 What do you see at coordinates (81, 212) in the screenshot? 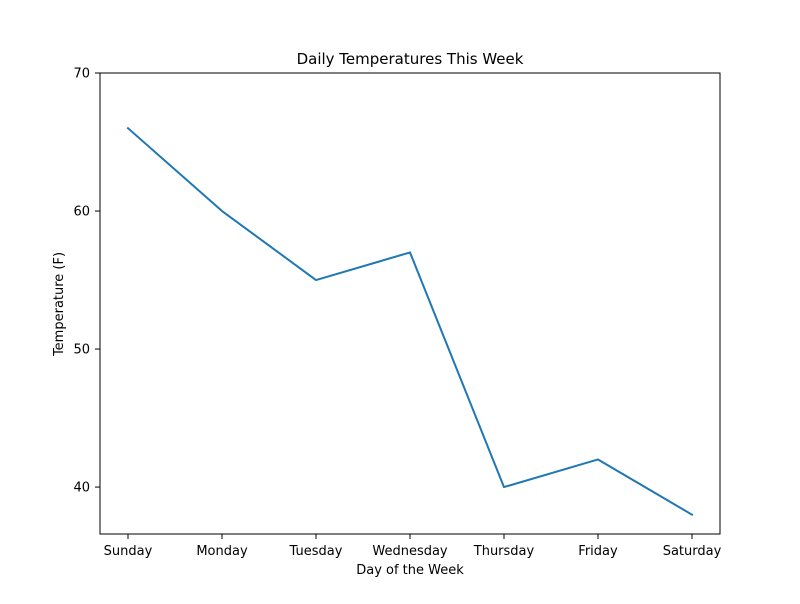
I see `y-tick-label: 60` at bounding box center [81, 212].